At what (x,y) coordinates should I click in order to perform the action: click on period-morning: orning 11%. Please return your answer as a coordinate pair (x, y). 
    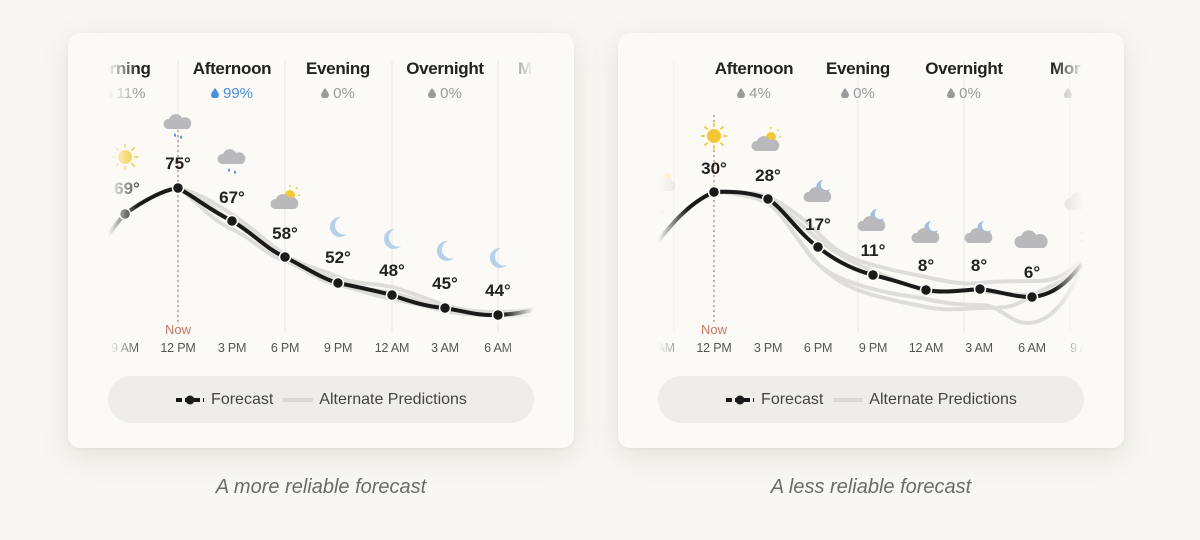
    Looking at the image, I should click on (143, 80).